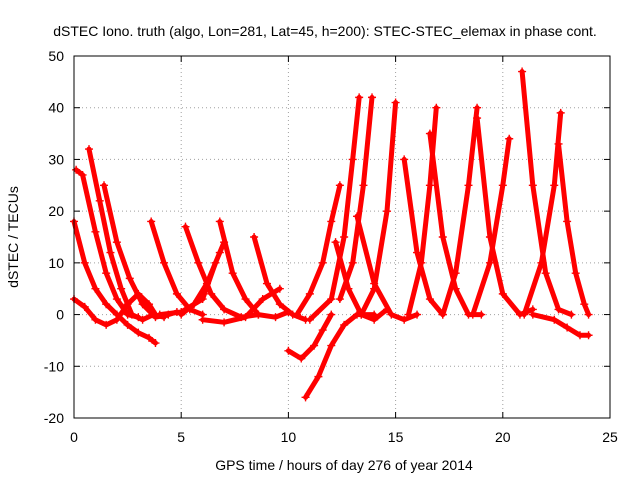 The height and width of the screenshot is (480, 640). What do you see at coordinates (610, 437) in the screenshot?
I see `x-tick-label: 25` at bounding box center [610, 437].